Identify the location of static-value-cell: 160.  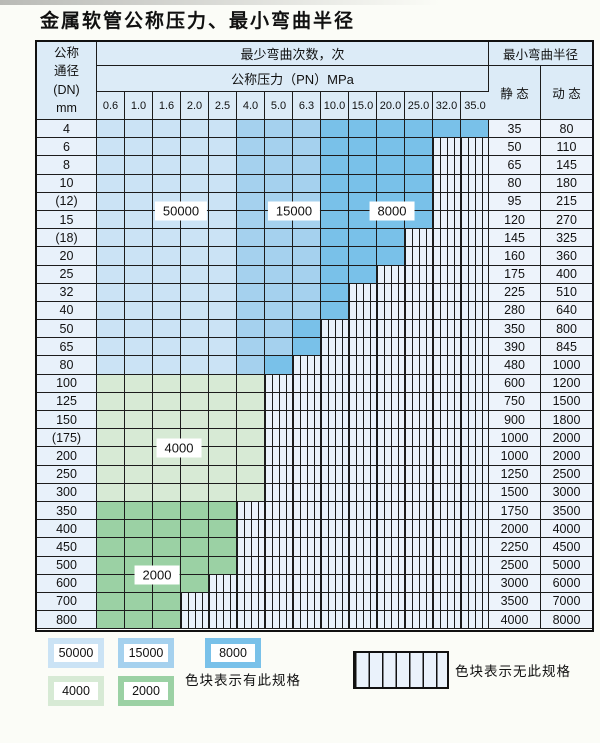
(515, 256).